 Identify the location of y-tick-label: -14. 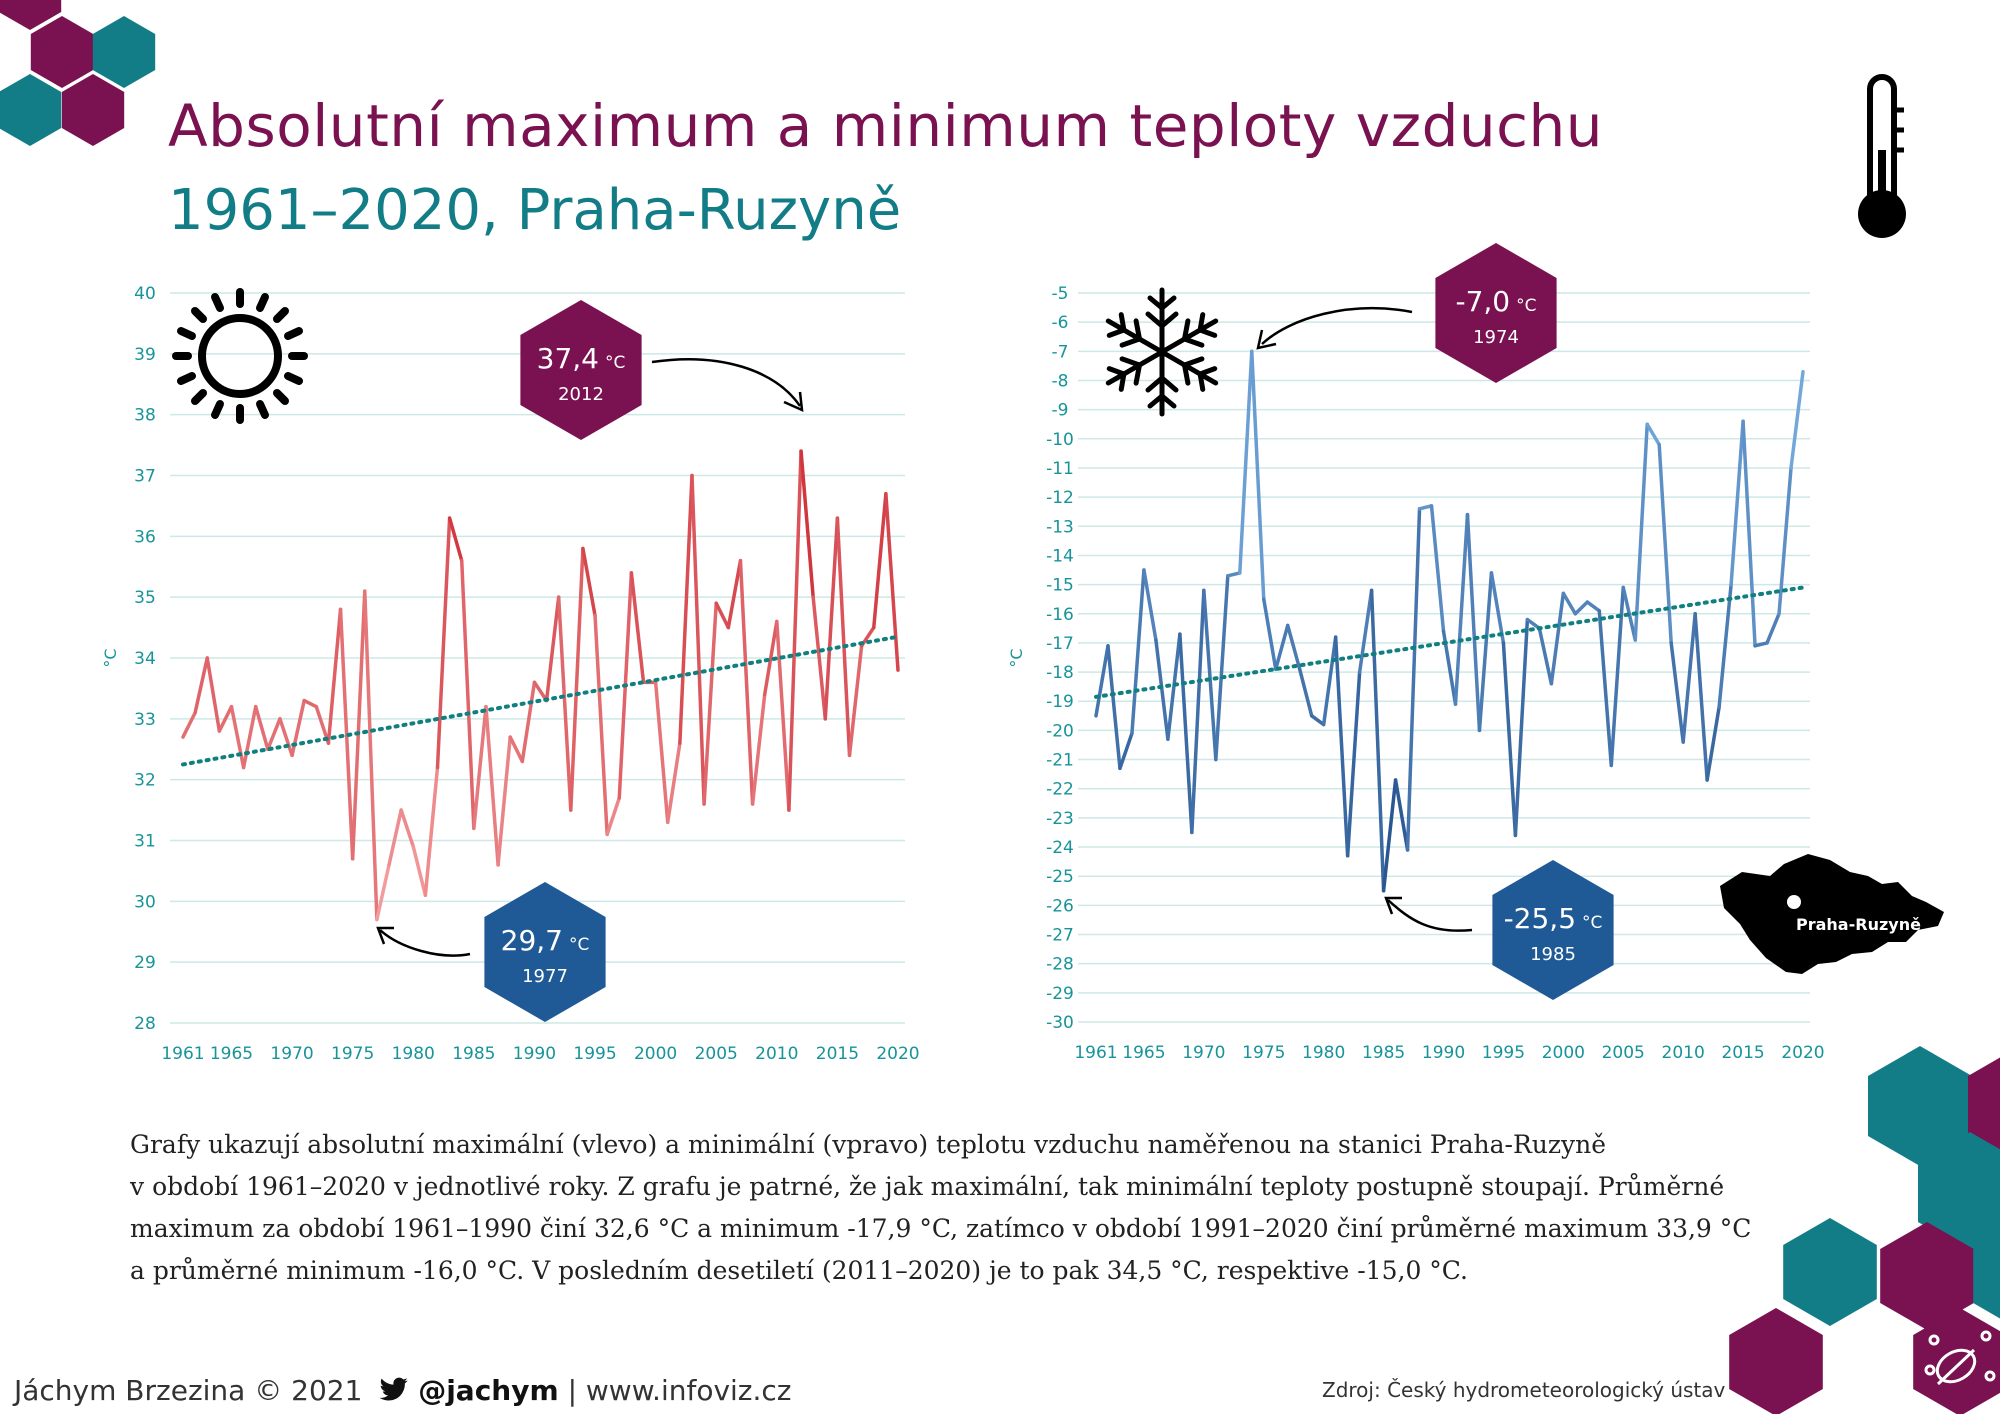
(1060, 556).